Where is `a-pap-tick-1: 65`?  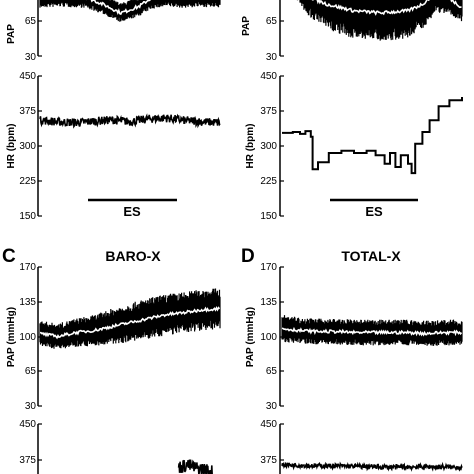 a-pap-tick-1: 65 is located at coordinates (31, 21).